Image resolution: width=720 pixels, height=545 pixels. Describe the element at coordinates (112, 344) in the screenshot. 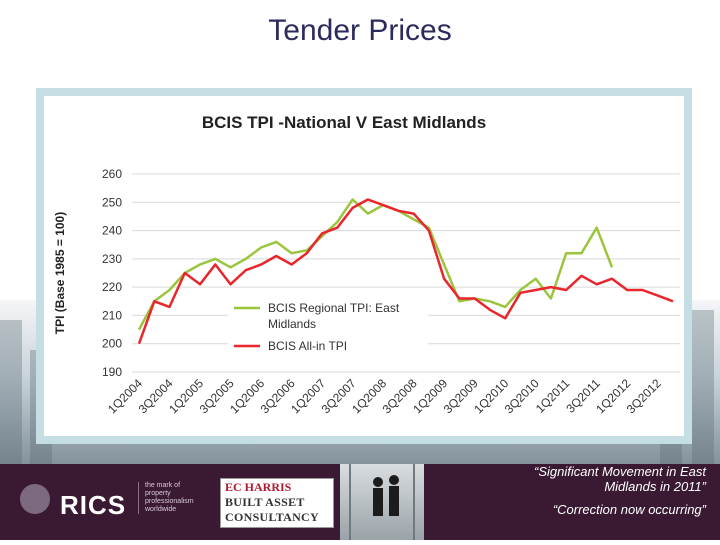

I see `y-tick-label: 200` at that location.